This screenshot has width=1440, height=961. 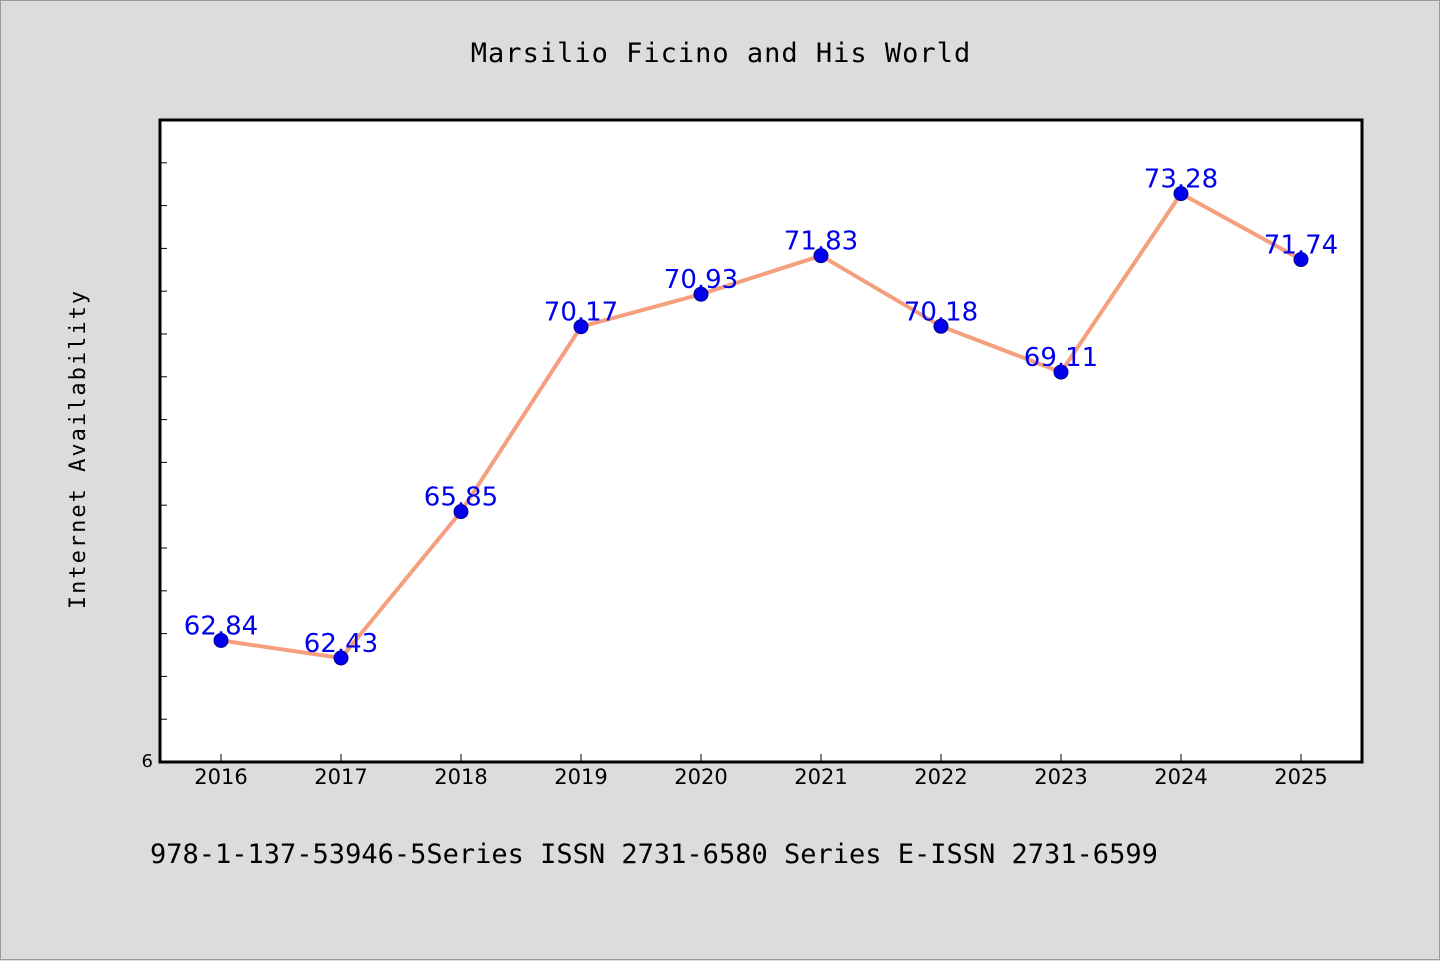 I want to click on x-tick-label: 2019, so click(x=580, y=777).